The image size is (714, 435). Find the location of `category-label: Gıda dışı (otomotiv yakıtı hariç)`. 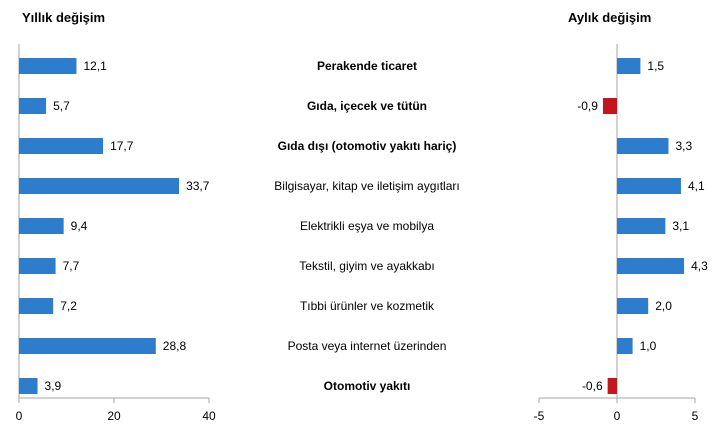

category-label: Gıda dışı (otomotiv yakıtı hariç) is located at coordinates (367, 146).